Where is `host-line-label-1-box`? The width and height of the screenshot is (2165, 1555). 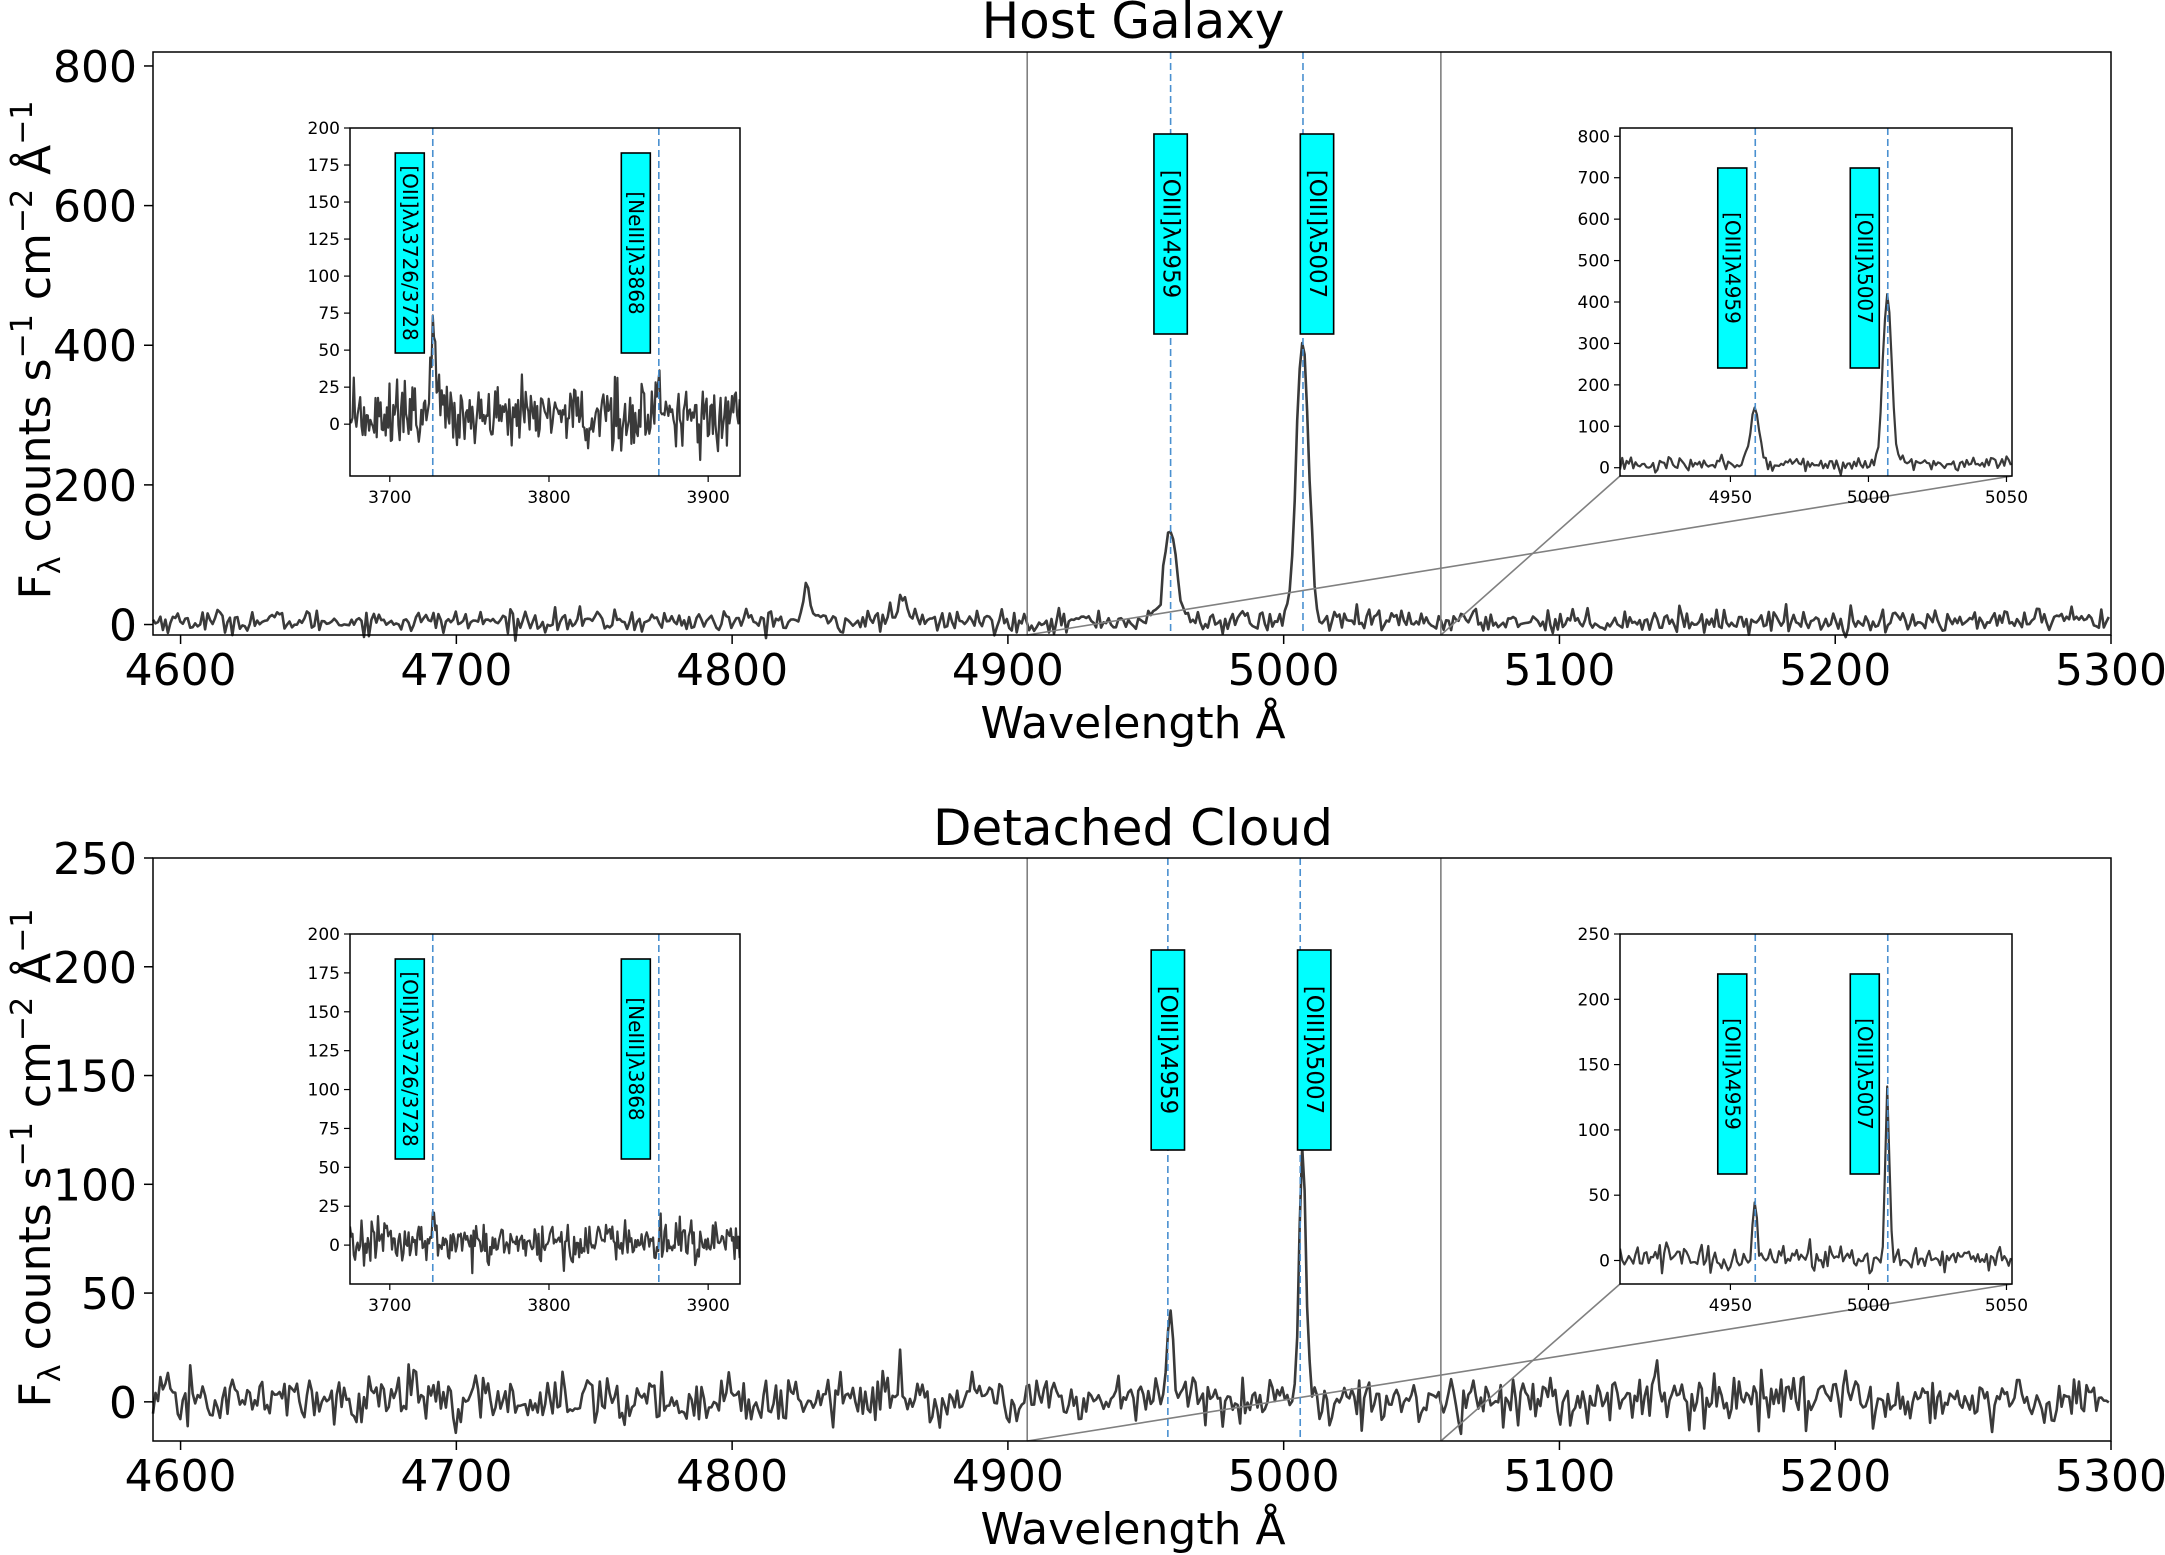 host-line-label-1-box is located at coordinates (1317, 234).